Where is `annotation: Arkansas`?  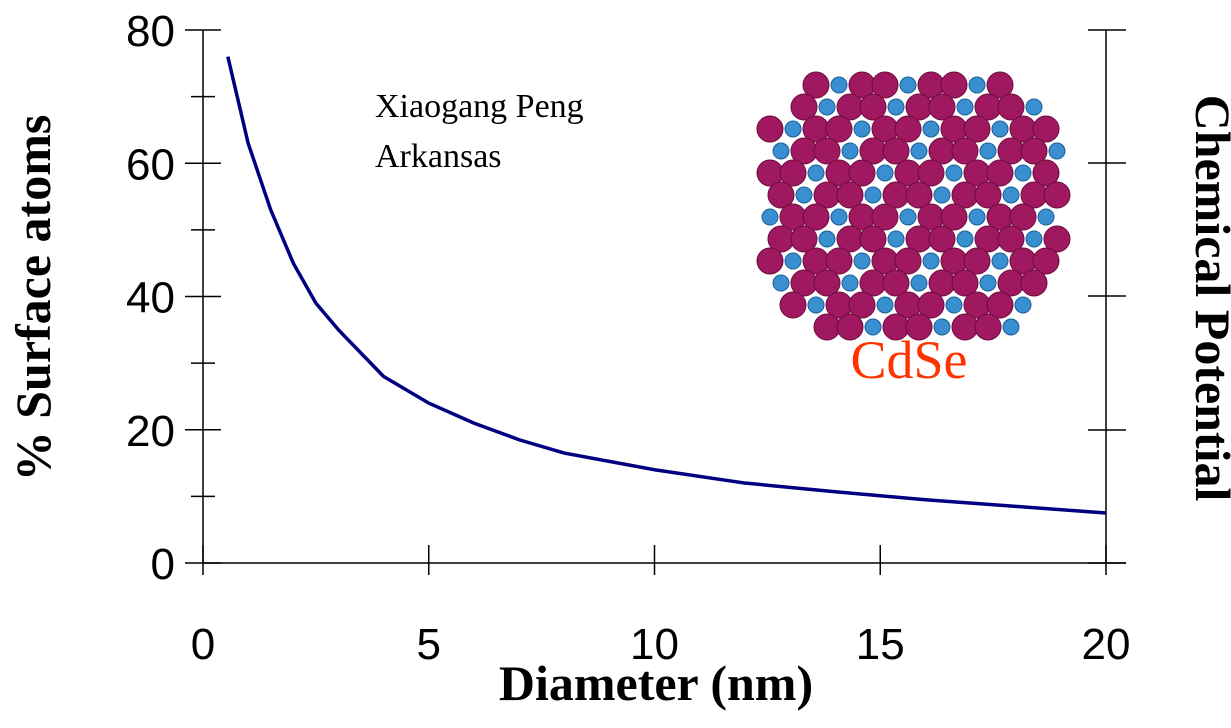 annotation: Arkansas is located at coordinates (438, 156).